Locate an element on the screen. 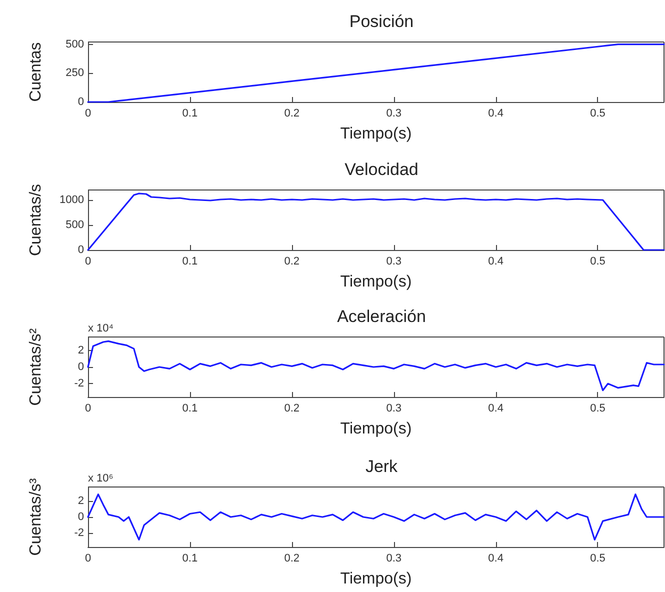  y-axis-title: Cuentas/s³ is located at coordinates (36, 517).